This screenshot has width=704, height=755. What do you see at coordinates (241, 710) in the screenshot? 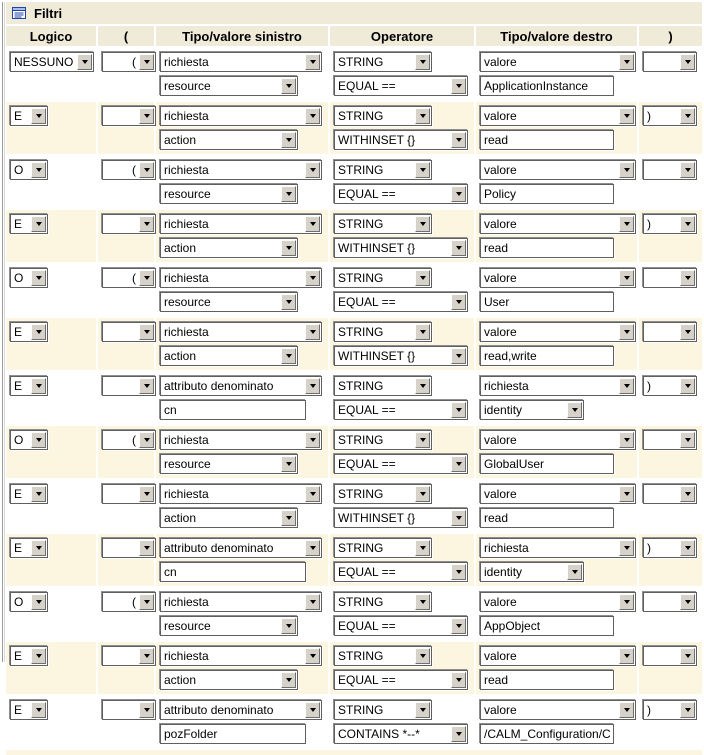
I see `left-type-select: attributo denominato` at bounding box center [241, 710].